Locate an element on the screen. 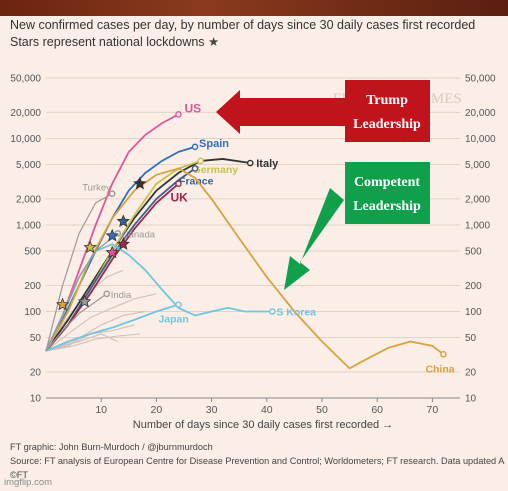 The image size is (508, 491). y-tick-label-left-20000: 20,000 is located at coordinates (25, 113).